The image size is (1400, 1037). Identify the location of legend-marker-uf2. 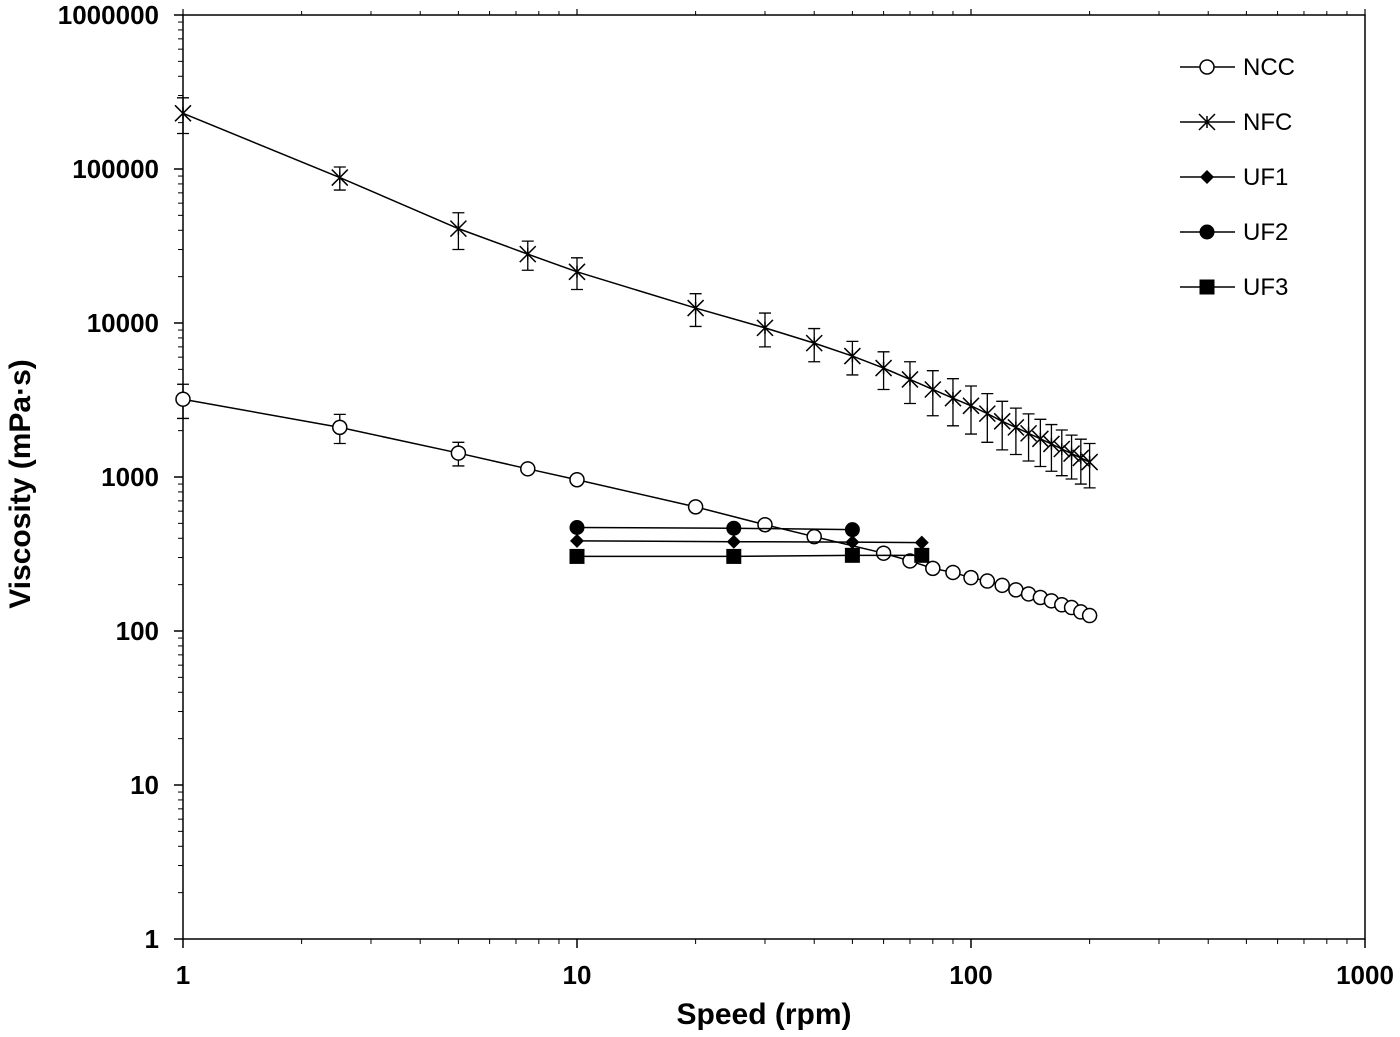
(1207, 232).